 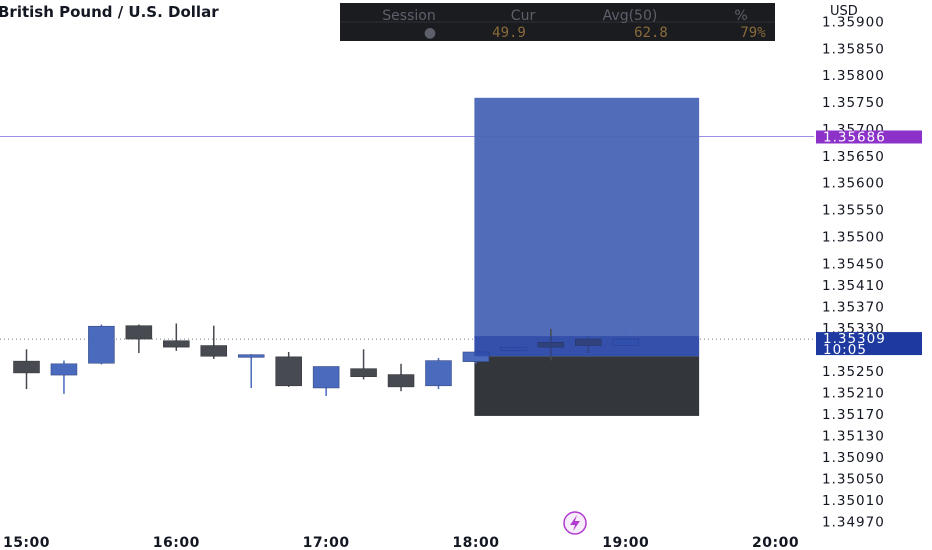 I want to click on table-header-avg: Avg(50), so click(x=630, y=16).